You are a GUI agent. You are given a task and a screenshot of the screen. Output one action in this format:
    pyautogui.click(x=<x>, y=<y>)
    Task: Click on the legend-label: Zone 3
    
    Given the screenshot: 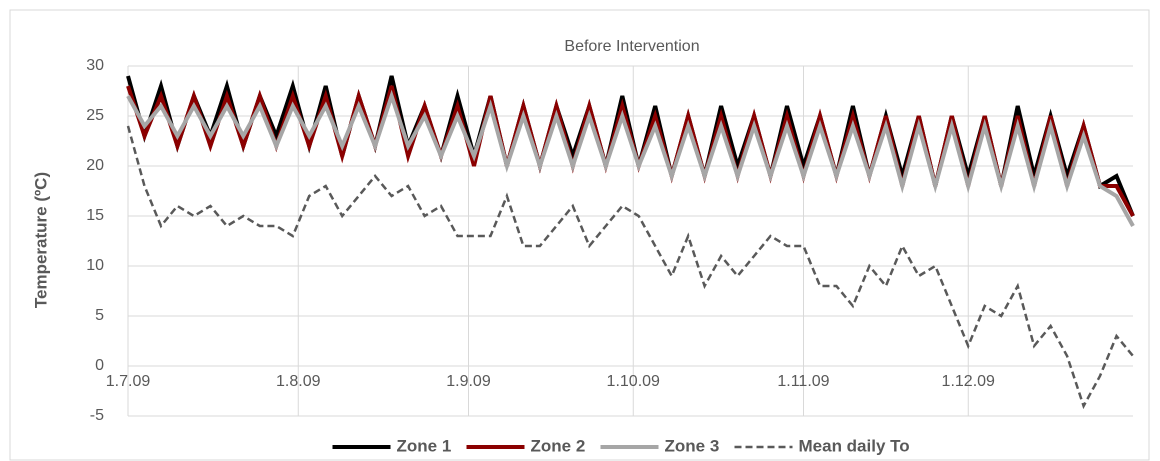 What is the action you would take?
    pyautogui.click(x=692, y=445)
    